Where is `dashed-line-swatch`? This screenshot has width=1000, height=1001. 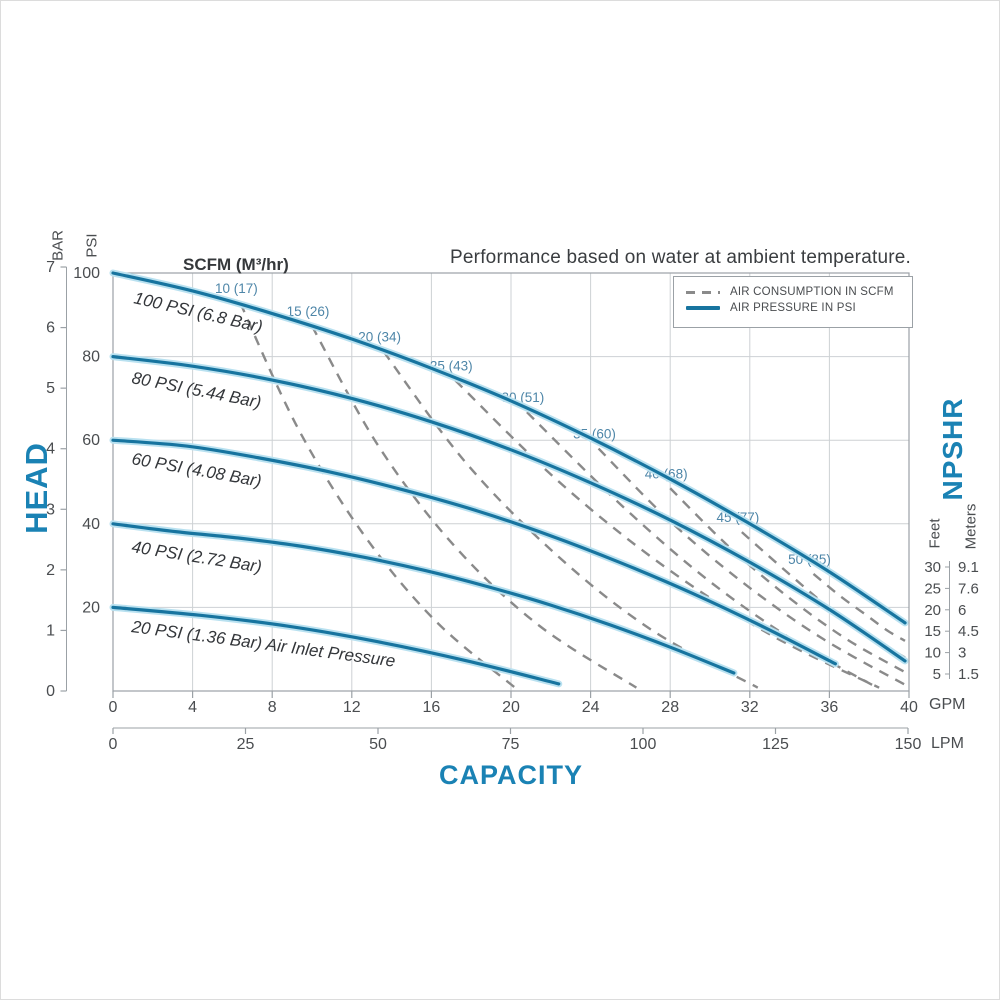 dashed-line-swatch is located at coordinates (703, 292).